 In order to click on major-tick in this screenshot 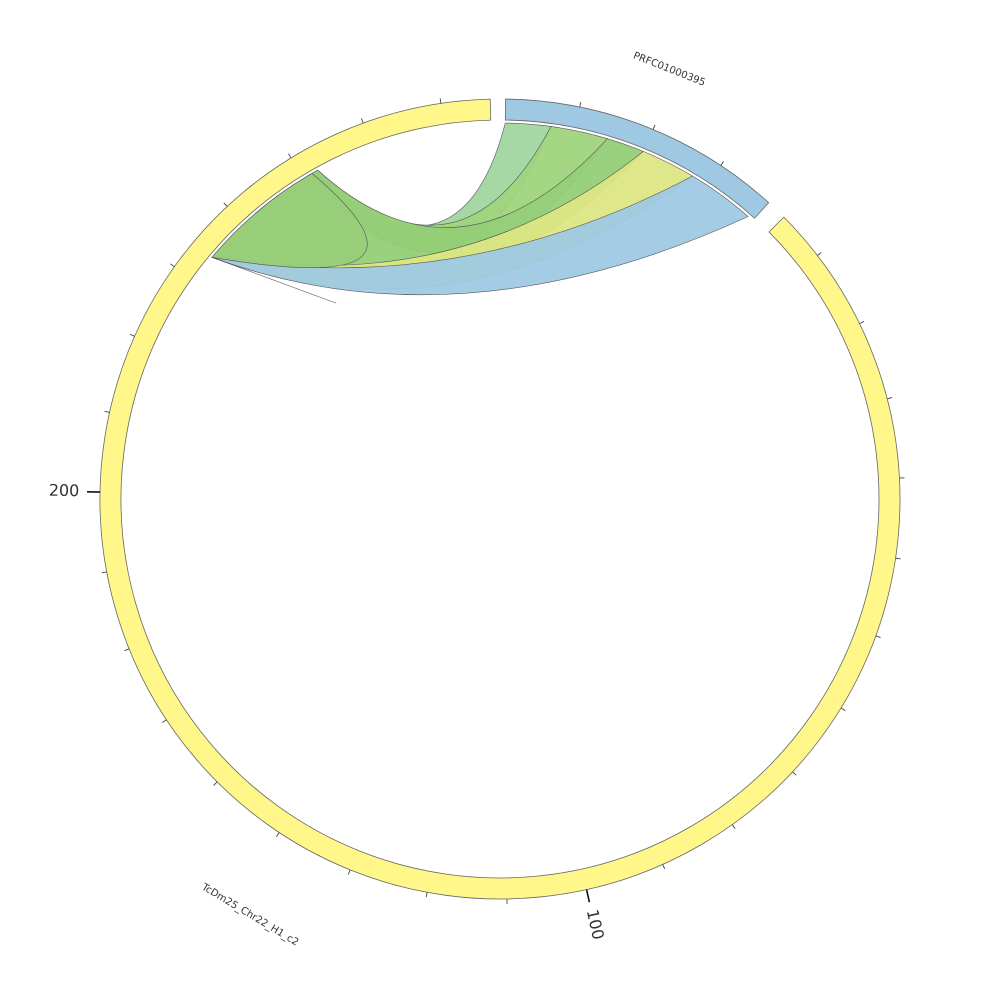, I will do `click(588, 896)`.